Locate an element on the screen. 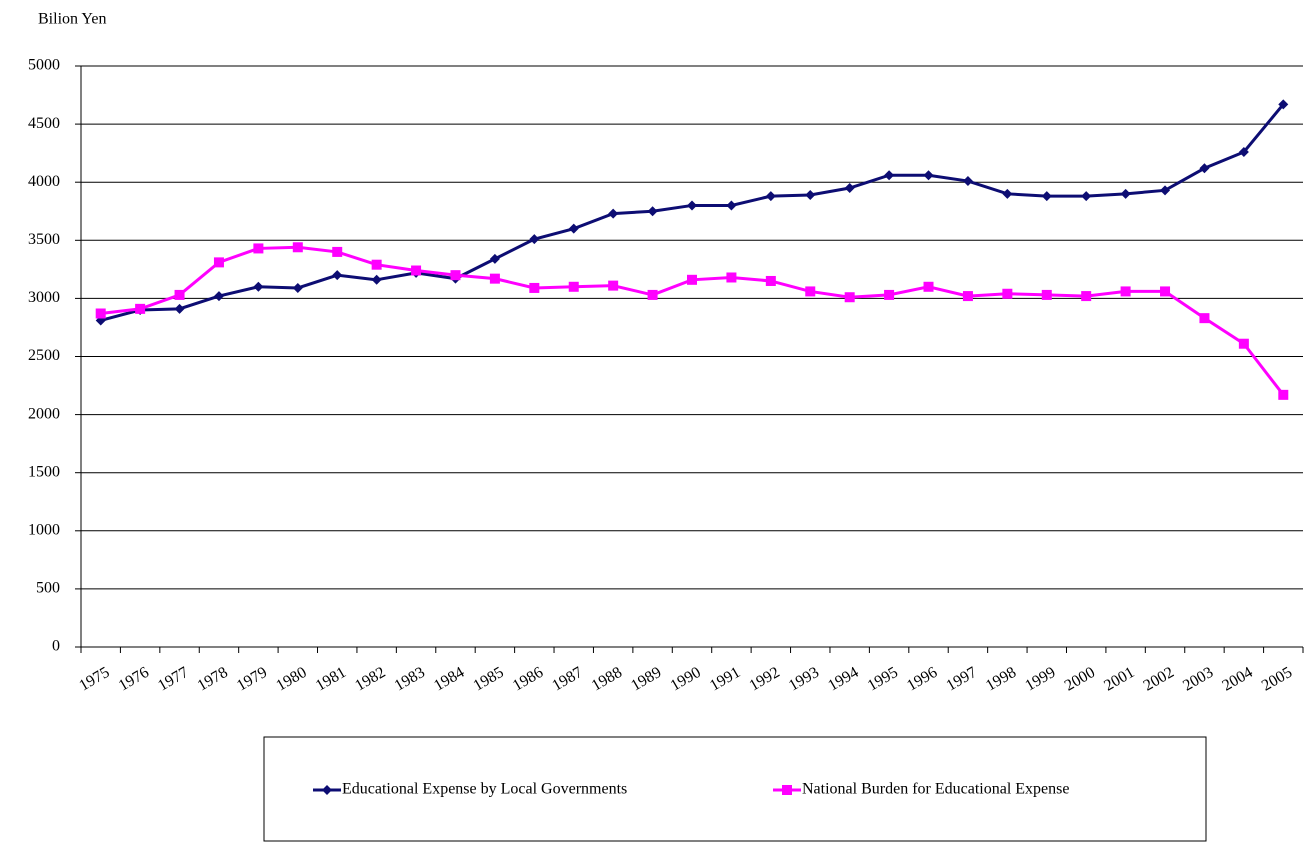  x-tick-label: 2001 is located at coordinates (1119, 679).